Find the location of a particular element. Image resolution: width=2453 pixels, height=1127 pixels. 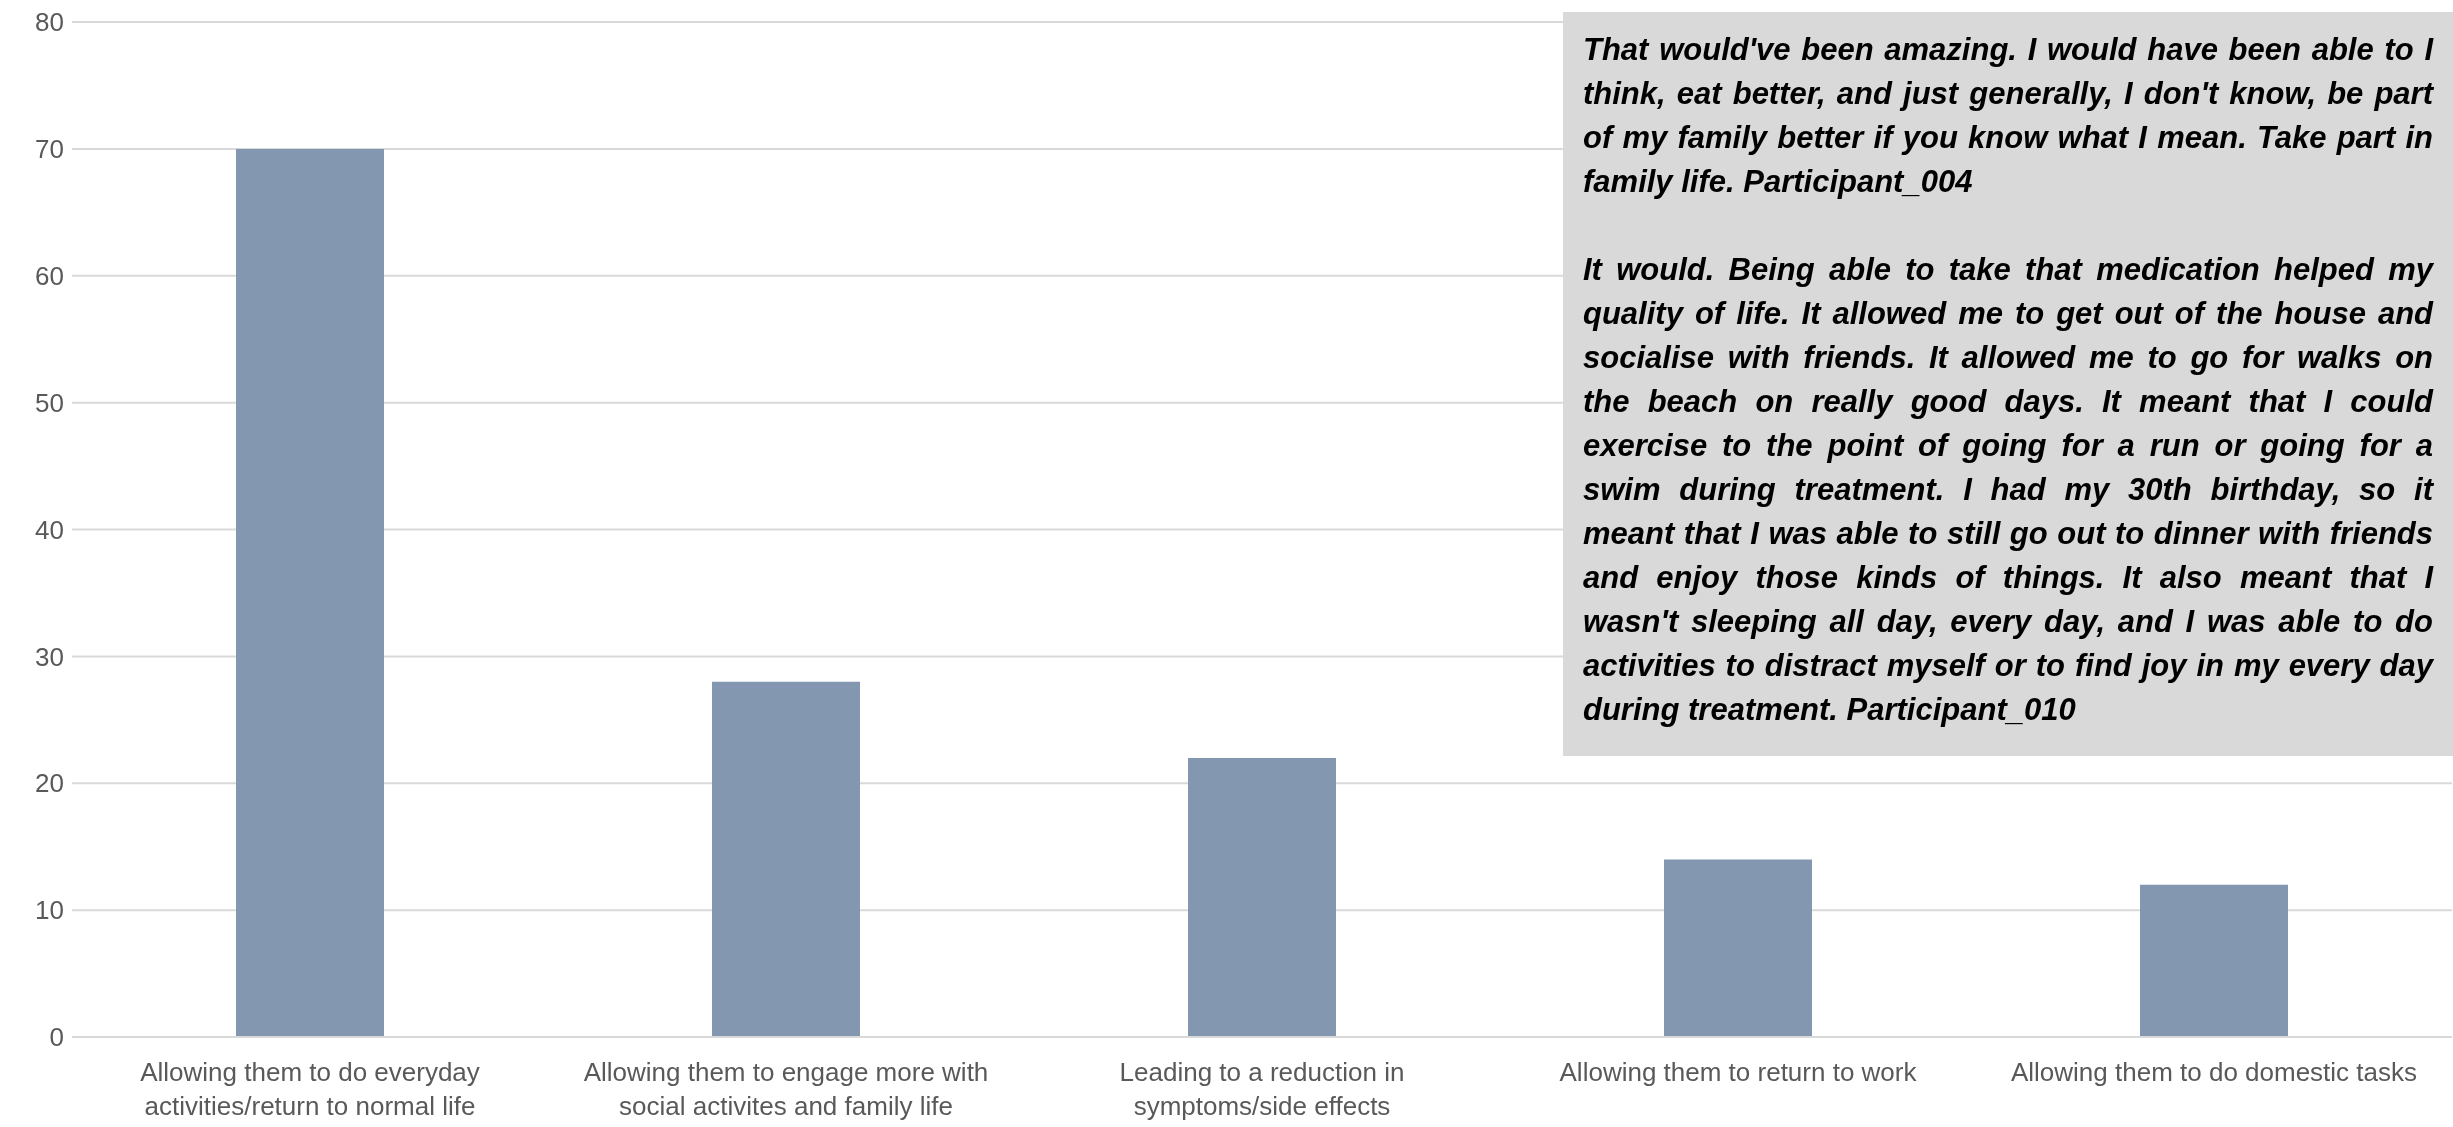

y-tick-label: 70 is located at coordinates (49, 149).